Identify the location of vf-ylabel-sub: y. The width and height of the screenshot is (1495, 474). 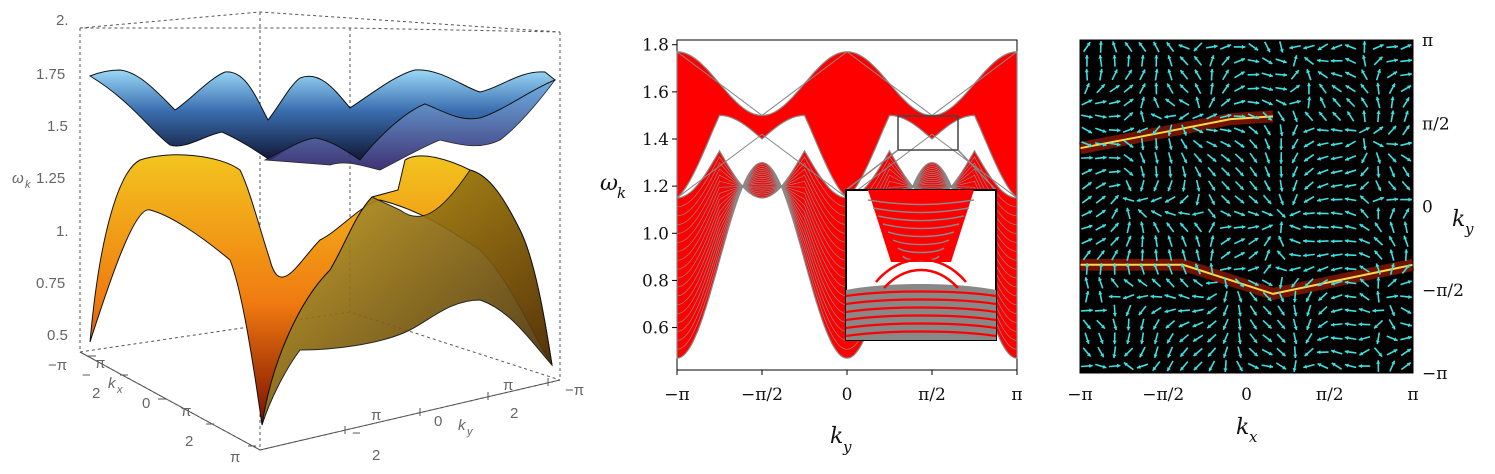
(1469, 229).